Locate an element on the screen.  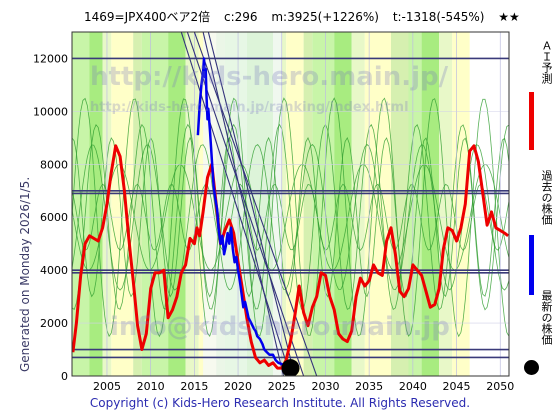
legend-ai-label: ＡＩ予測 is located at coordinates (546, 62).